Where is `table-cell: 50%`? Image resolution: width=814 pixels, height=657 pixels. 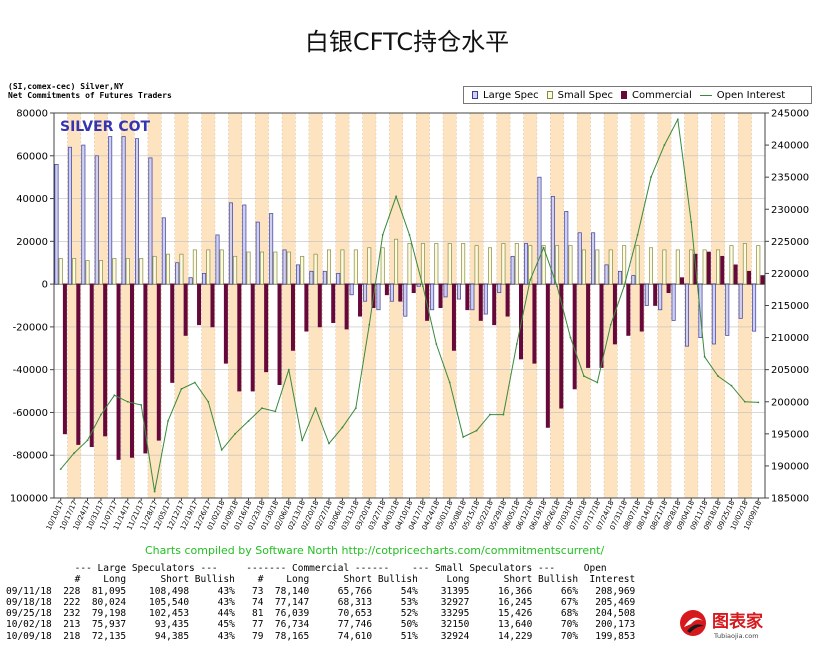 table-cell: 50% is located at coordinates (395, 625).